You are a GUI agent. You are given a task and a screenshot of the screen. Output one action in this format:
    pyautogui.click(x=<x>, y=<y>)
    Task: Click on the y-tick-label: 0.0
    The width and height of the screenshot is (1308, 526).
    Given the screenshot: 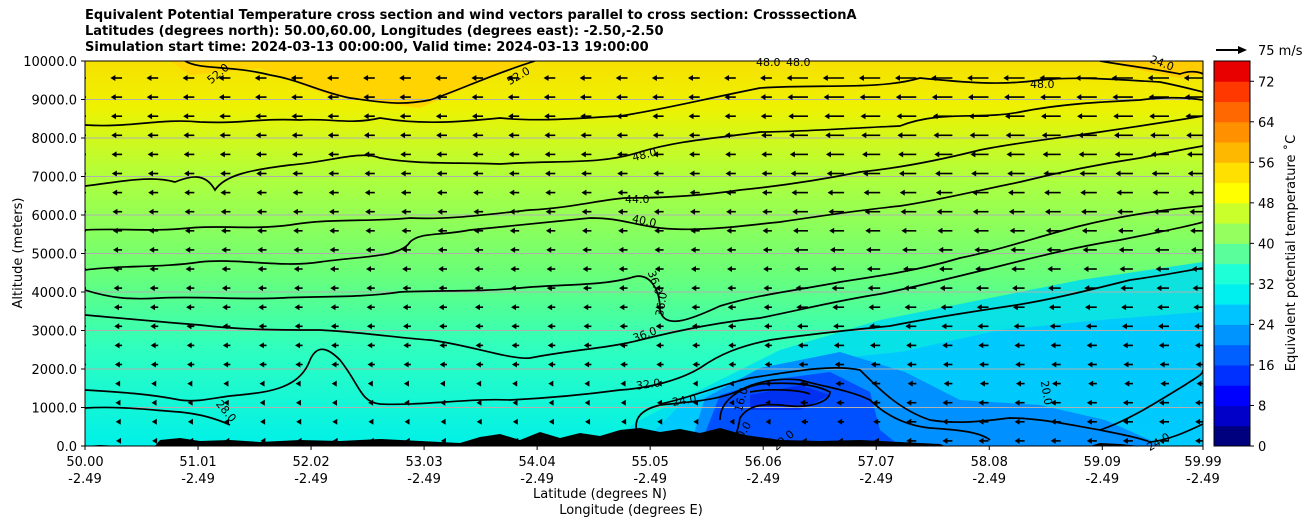 What is the action you would take?
    pyautogui.click(x=66, y=447)
    